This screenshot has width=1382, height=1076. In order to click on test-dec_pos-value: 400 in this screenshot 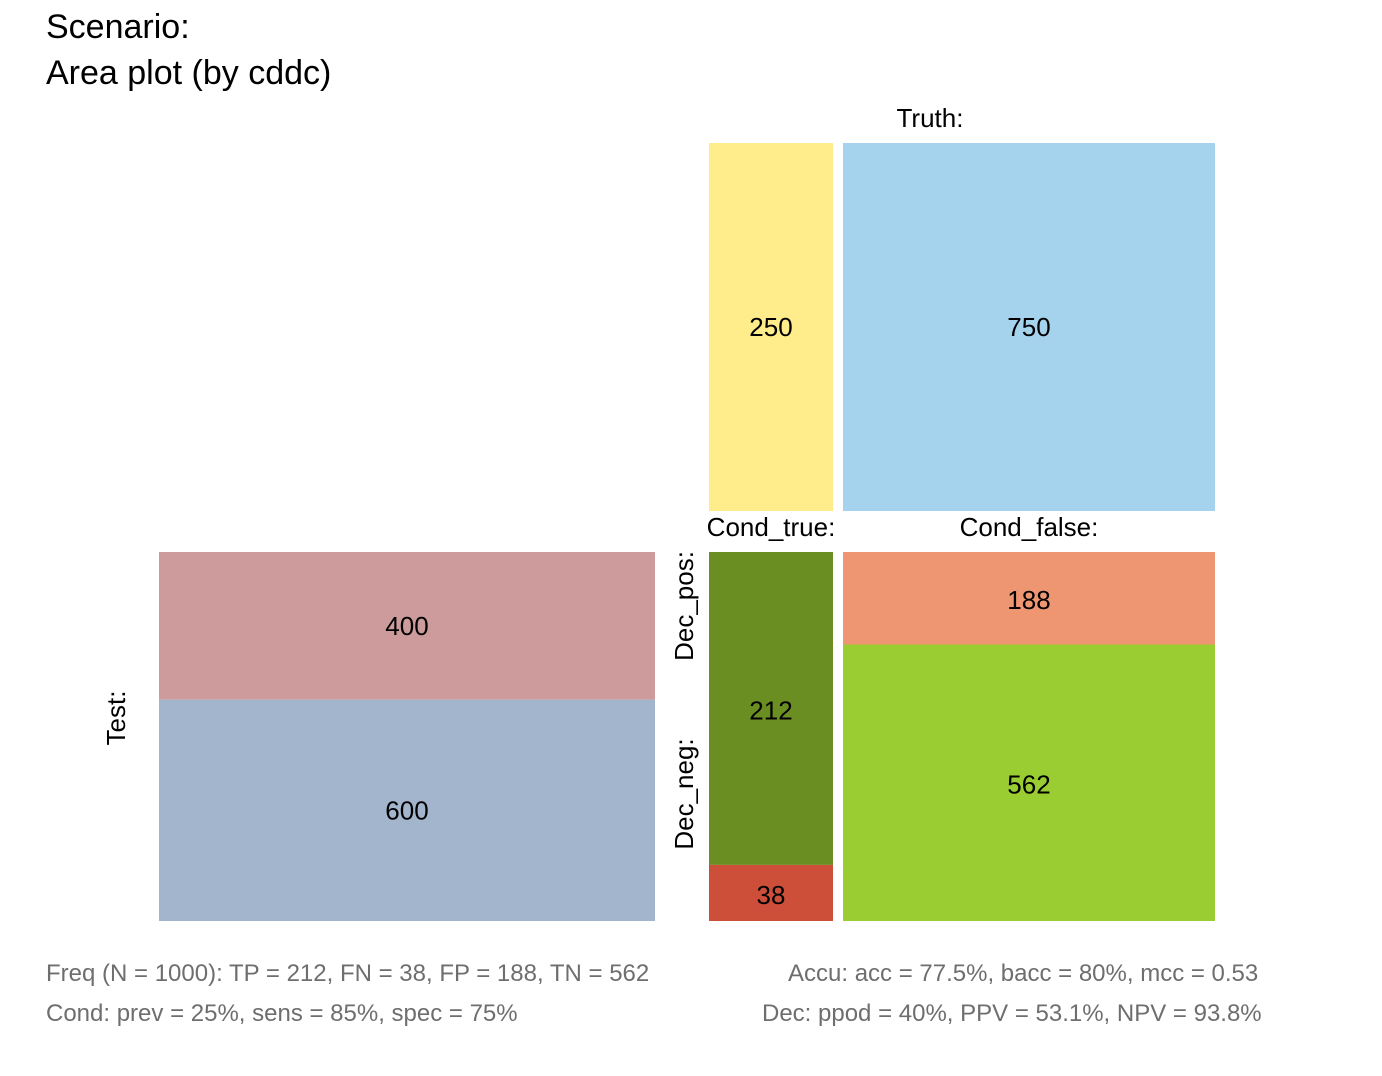, I will do `click(406, 626)`.